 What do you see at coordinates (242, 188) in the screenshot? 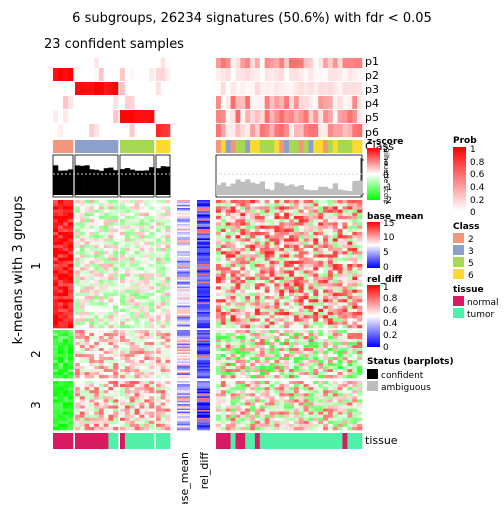
I see `silhouette-bar` at bounding box center [242, 188].